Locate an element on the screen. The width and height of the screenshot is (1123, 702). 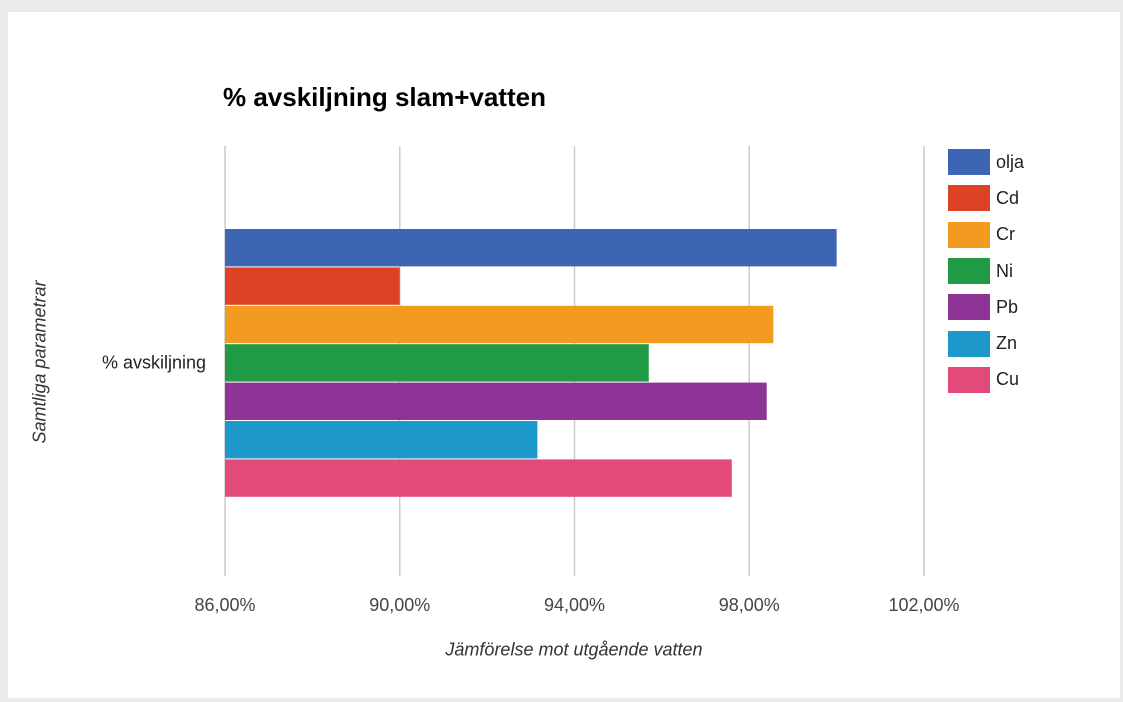
legend-label: Ni is located at coordinates (1004, 270).